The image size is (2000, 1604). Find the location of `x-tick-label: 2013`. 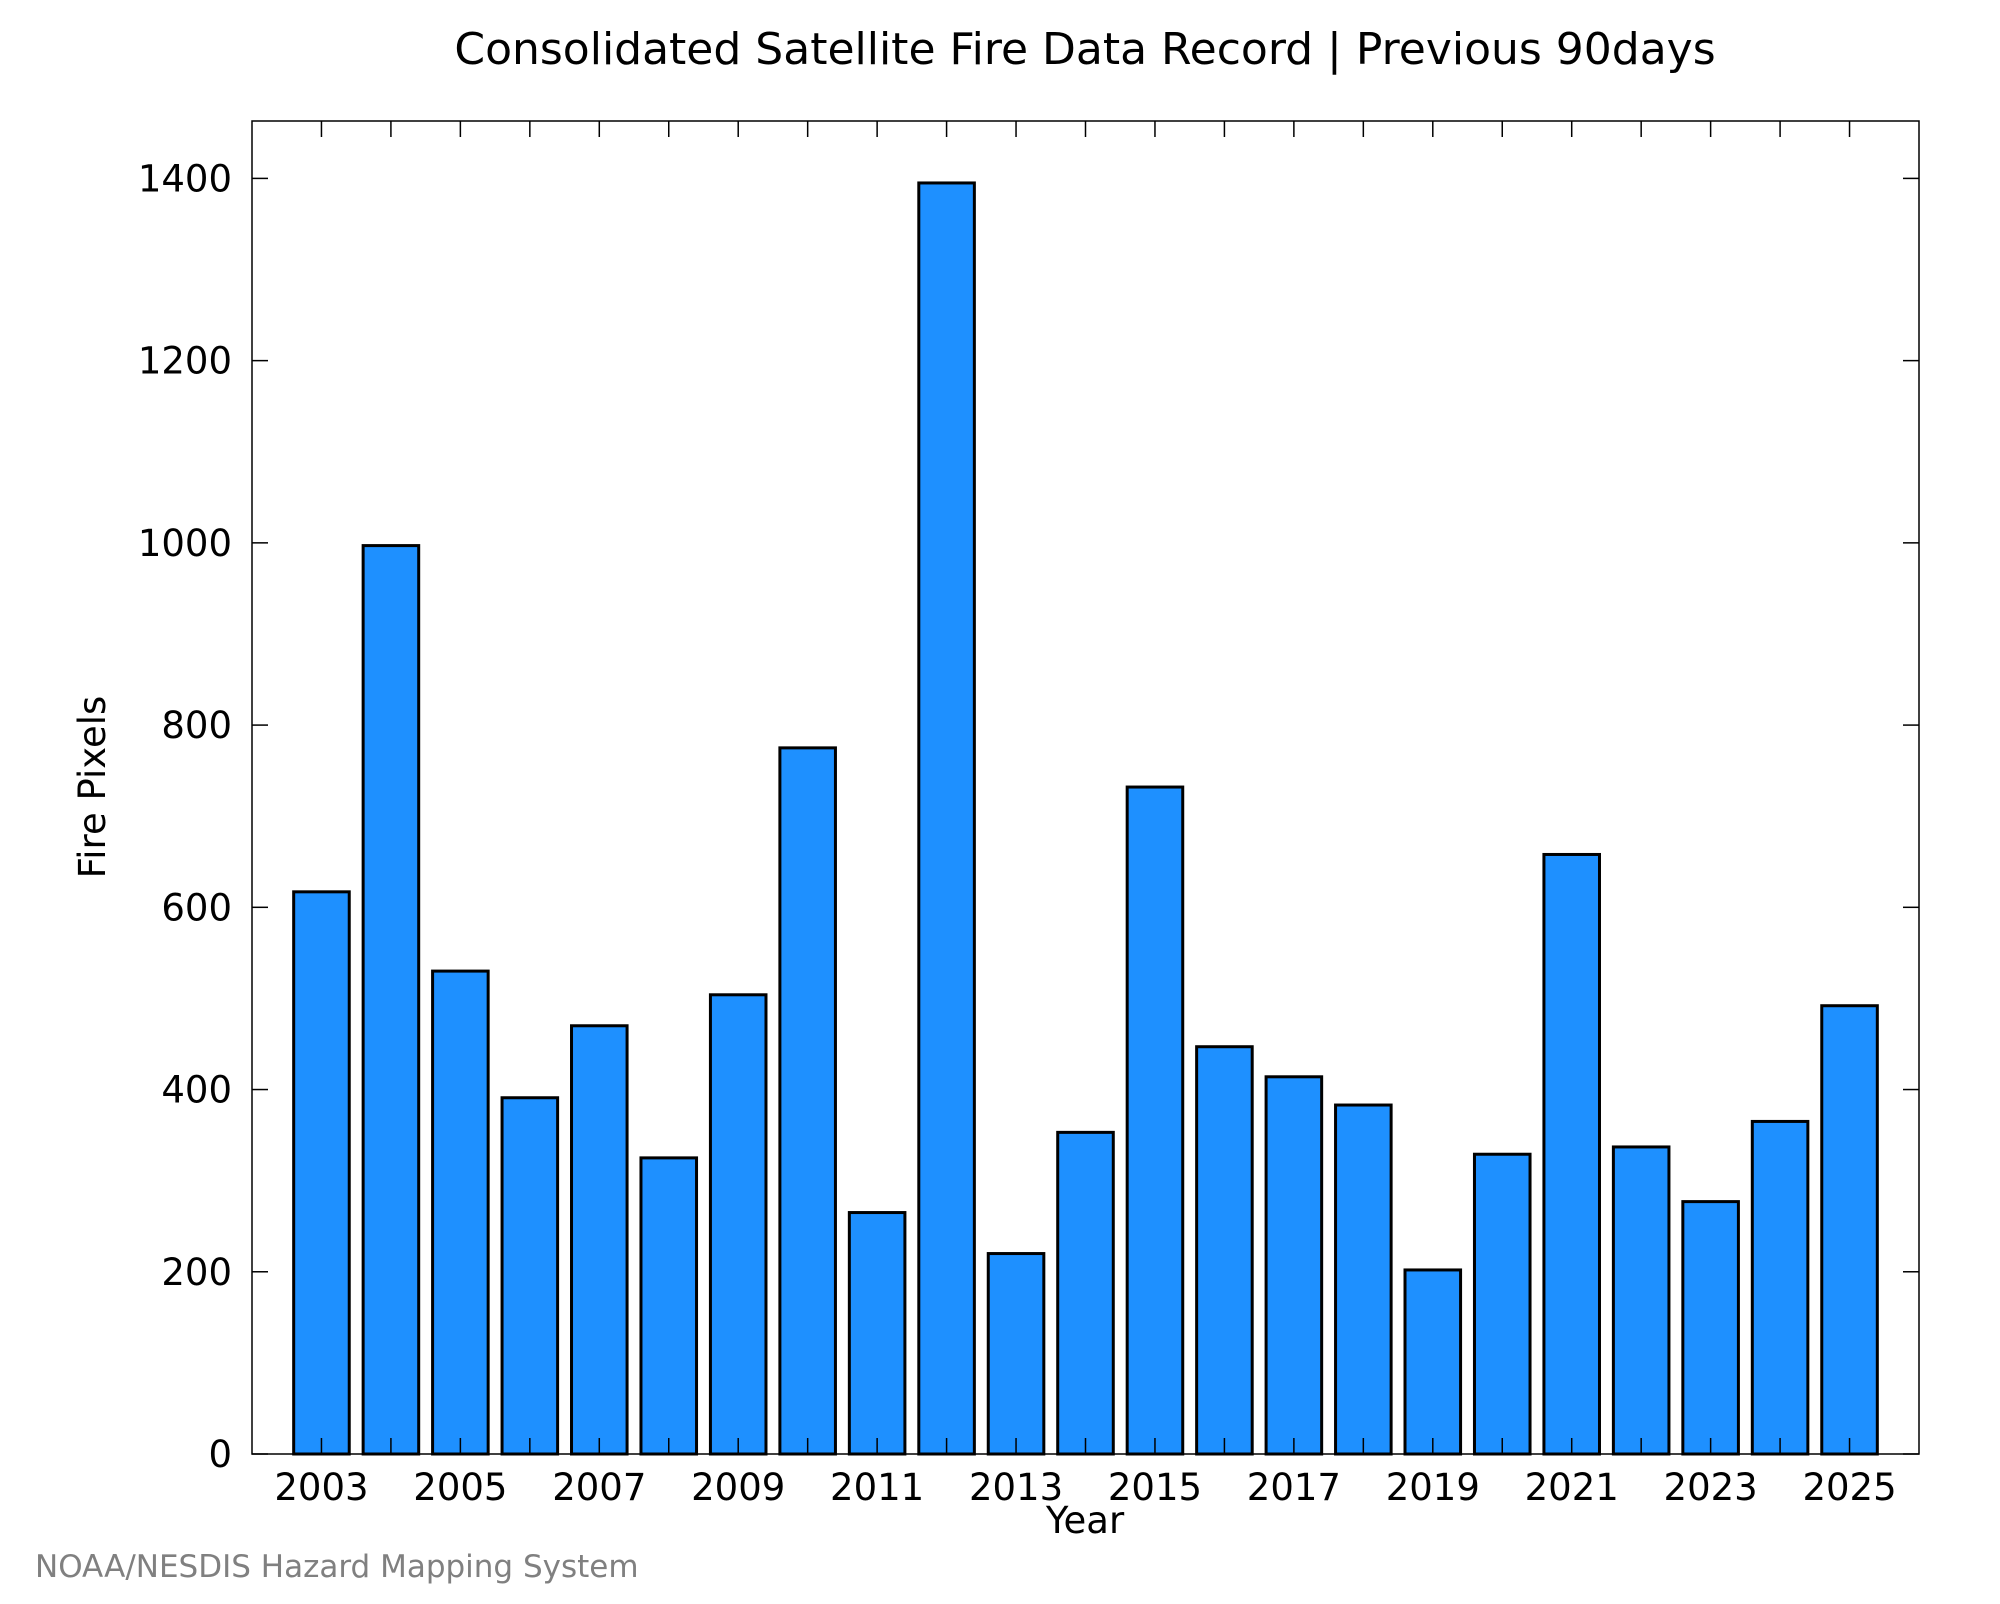

x-tick-label: 2013 is located at coordinates (1016, 1487).